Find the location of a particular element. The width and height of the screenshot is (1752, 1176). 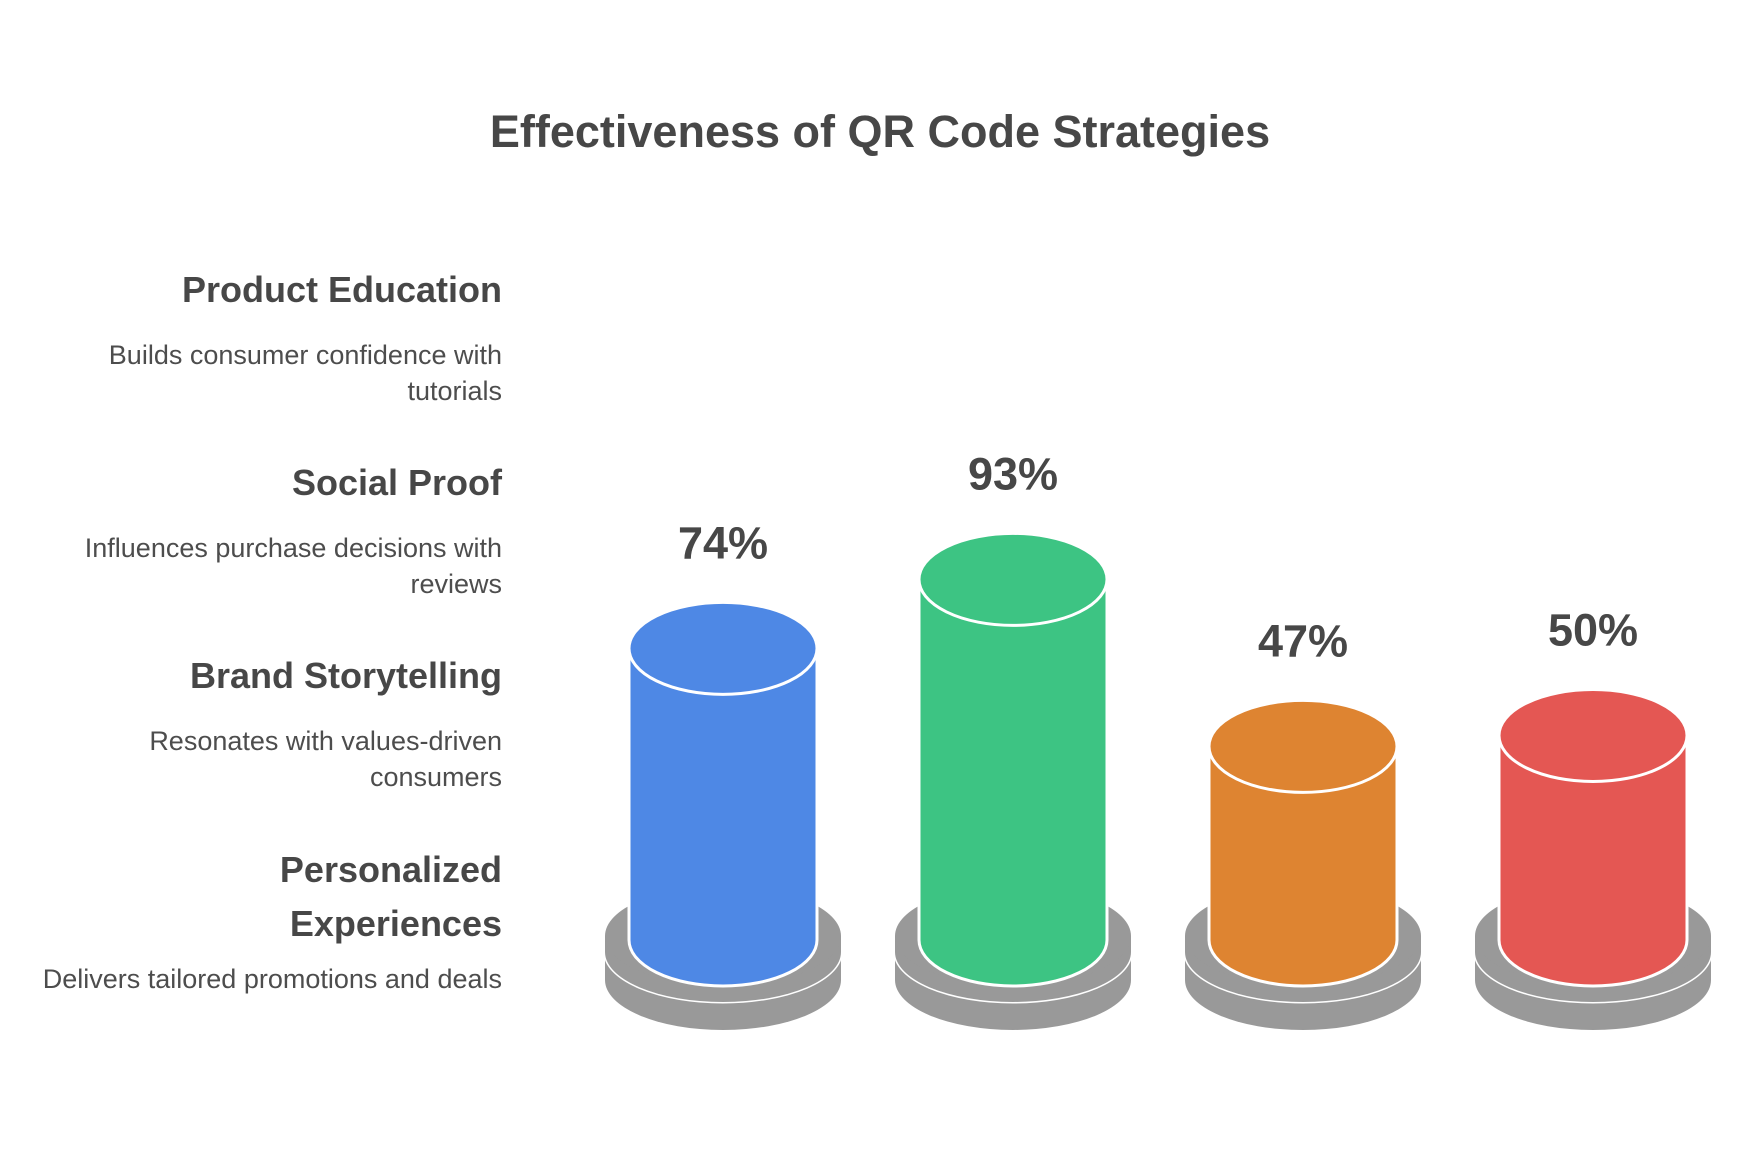

chart-title: Effectiveness of QR Code Strategies is located at coordinates (880, 131).